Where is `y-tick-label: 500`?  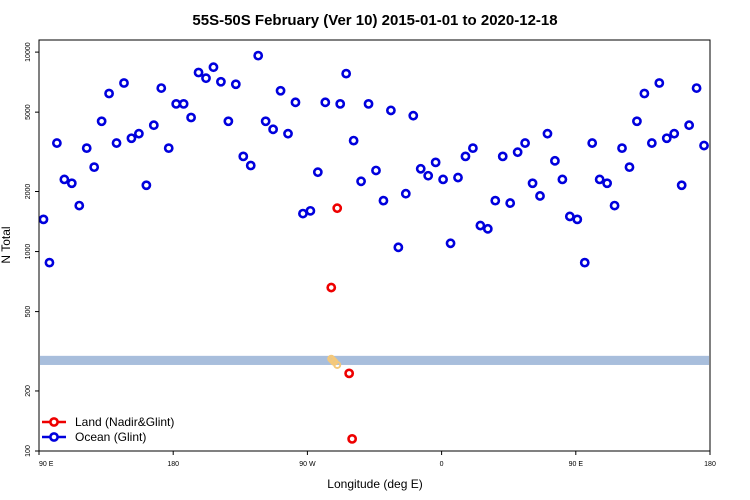
y-tick-label: 500 is located at coordinates (28, 312).